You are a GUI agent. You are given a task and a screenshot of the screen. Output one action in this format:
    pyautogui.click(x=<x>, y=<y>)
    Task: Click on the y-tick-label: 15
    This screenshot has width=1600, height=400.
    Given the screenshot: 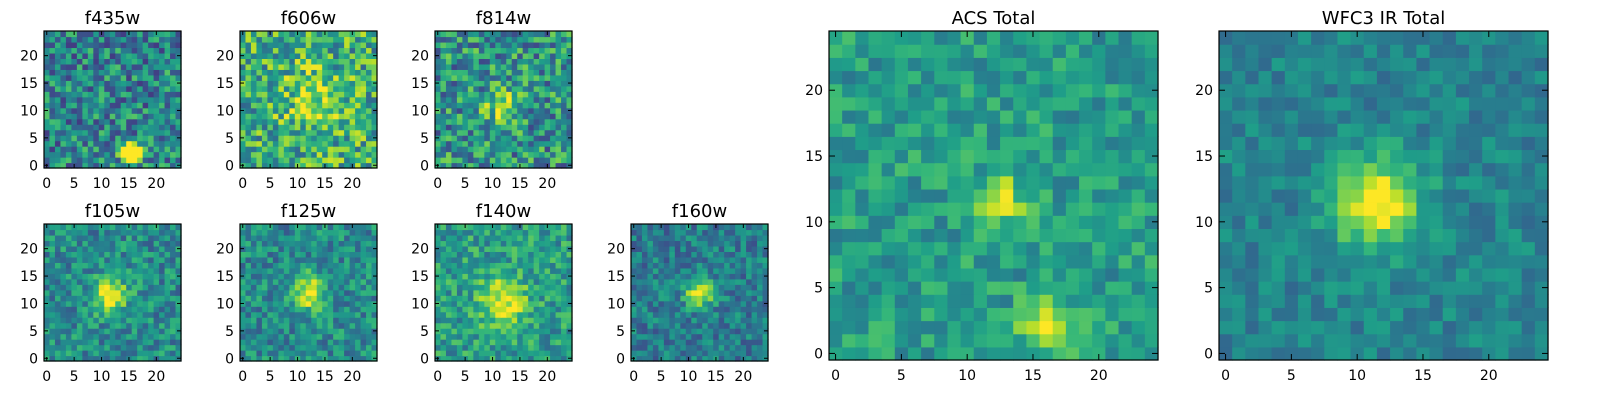 What is the action you would take?
    pyautogui.click(x=29, y=84)
    